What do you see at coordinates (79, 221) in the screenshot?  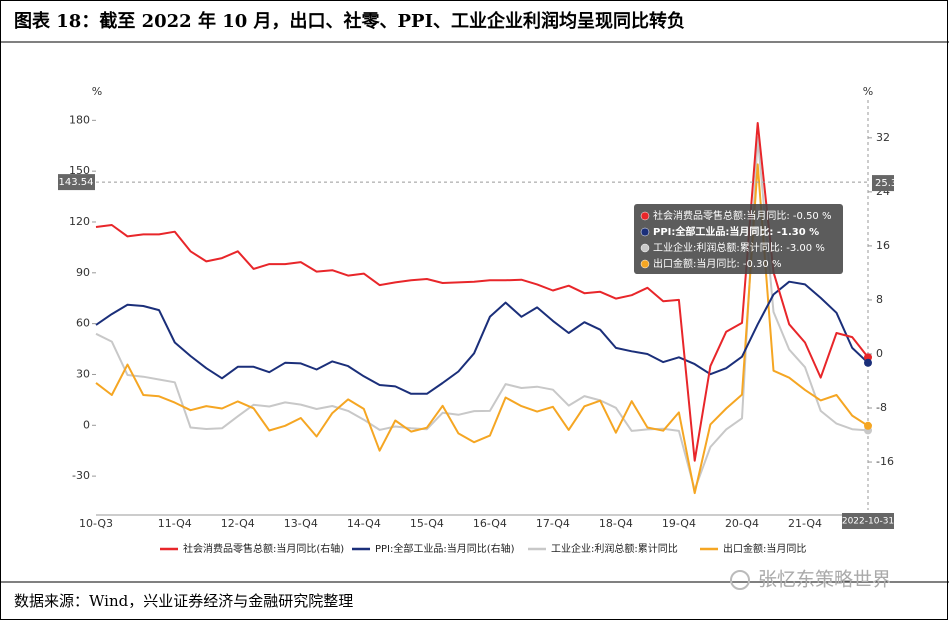 I see `y-tick-label: 120` at bounding box center [79, 221].